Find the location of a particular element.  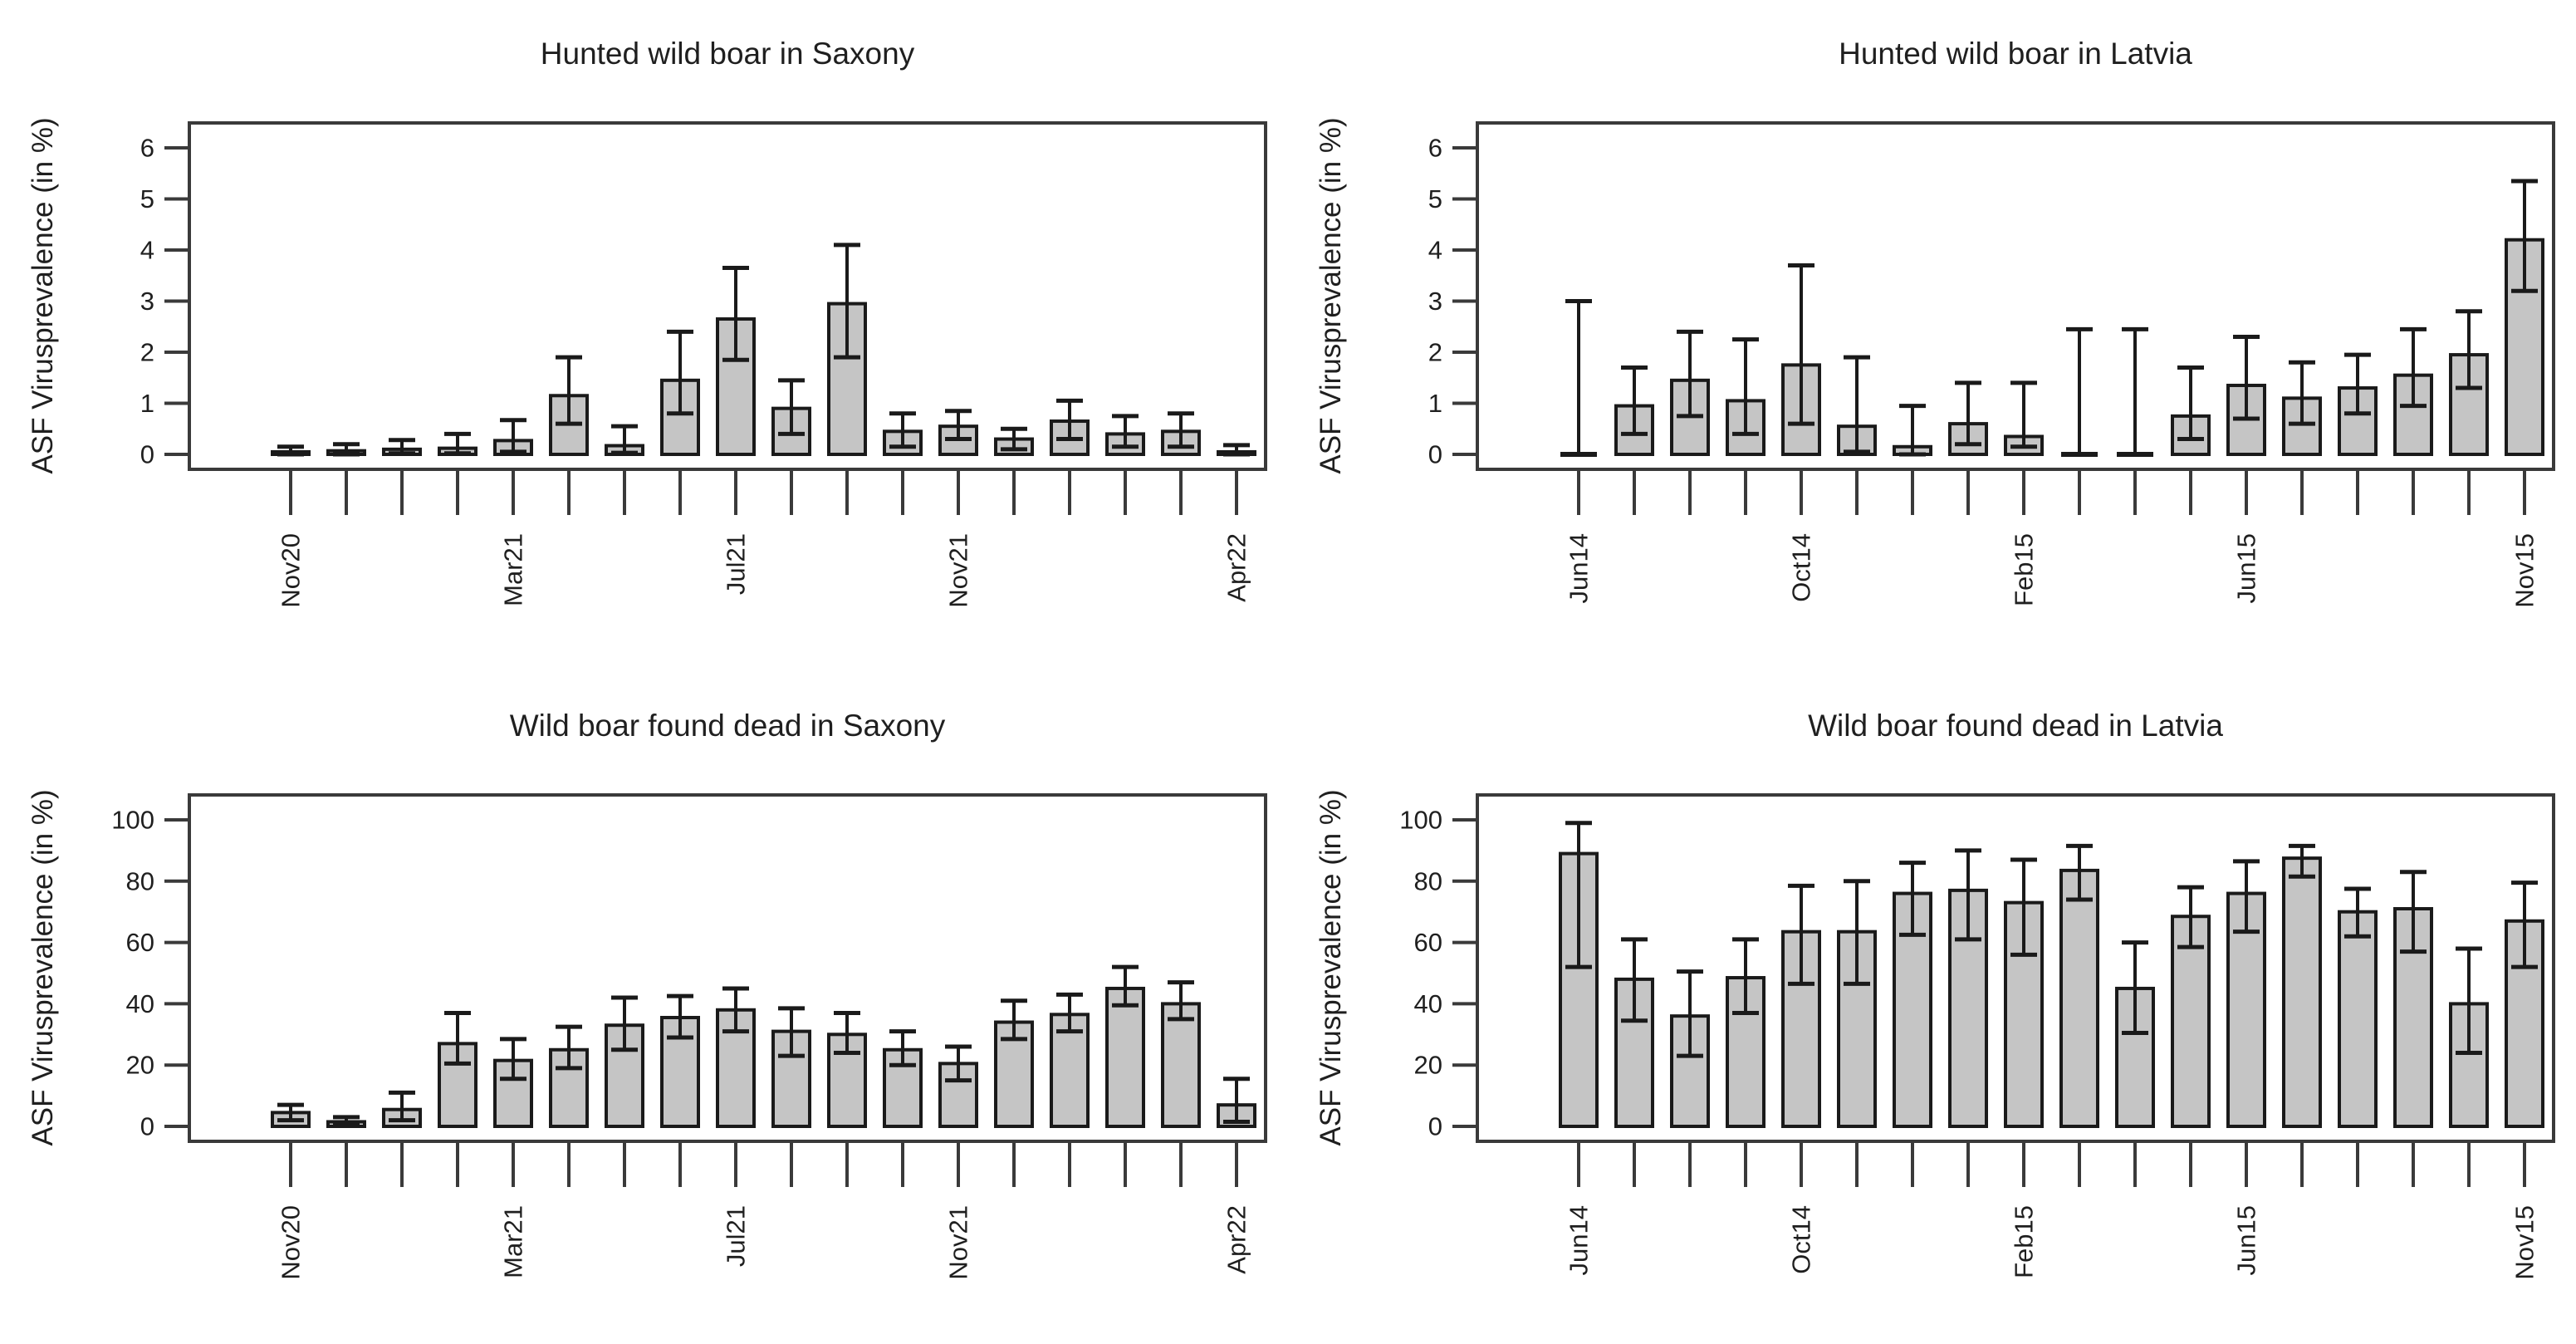

panel-title: Wild boar found dead in Saxony is located at coordinates (728, 726).